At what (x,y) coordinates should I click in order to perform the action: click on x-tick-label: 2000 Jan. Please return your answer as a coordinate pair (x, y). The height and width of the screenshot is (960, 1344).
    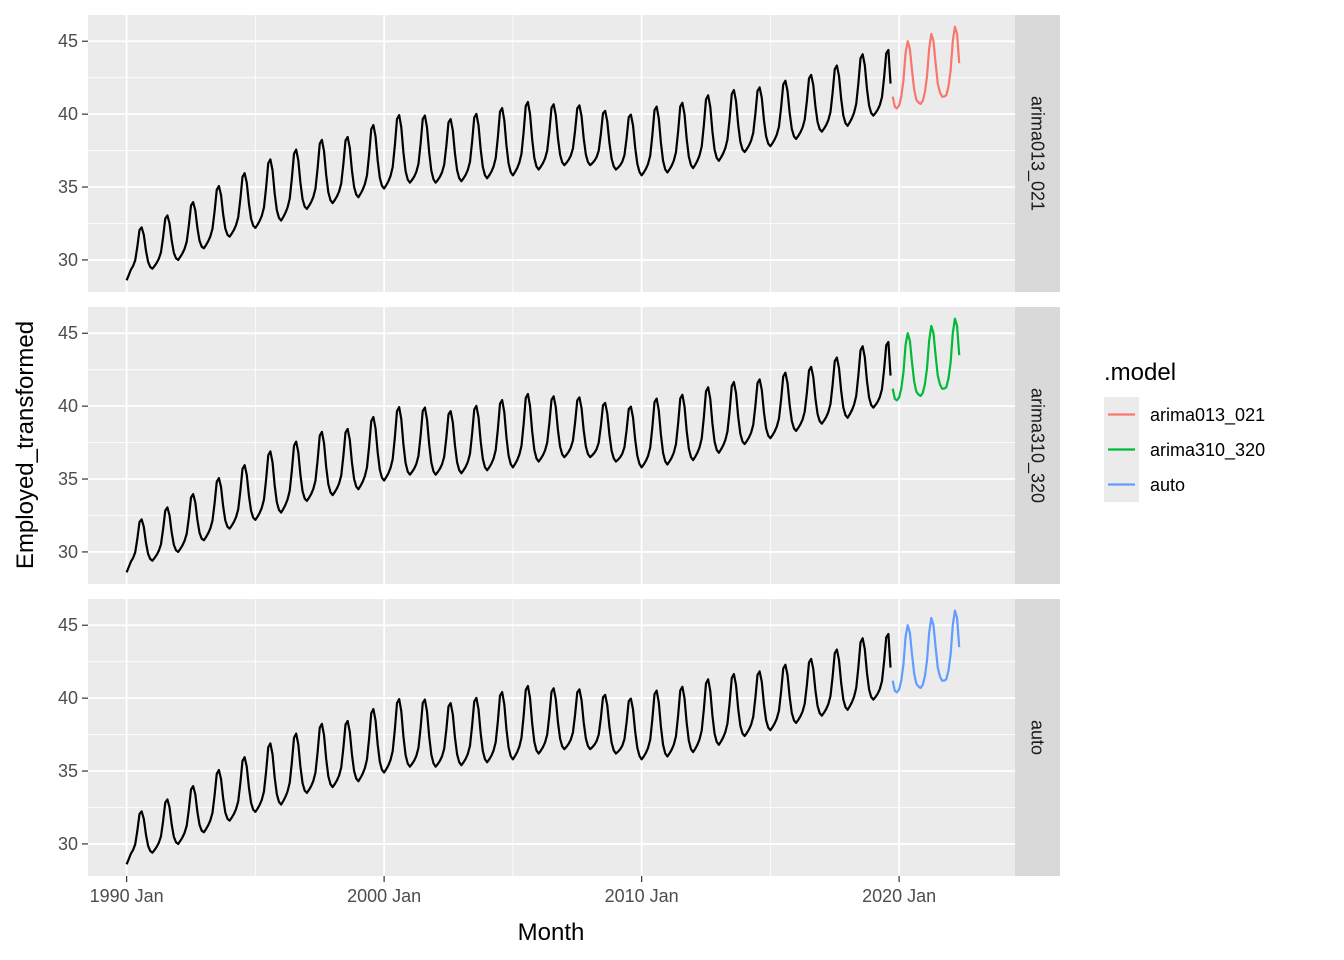
    Looking at the image, I should click on (384, 896).